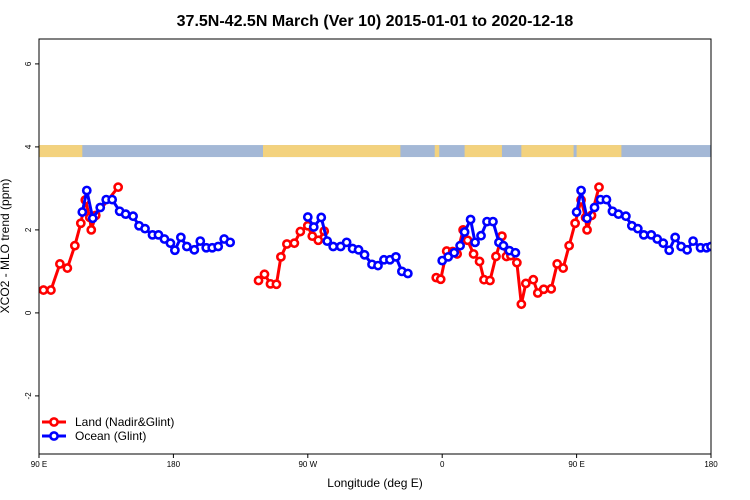 This screenshot has height=500, width=750. Describe the element at coordinates (110, 436) in the screenshot. I see `legend-label: Ocean (Glint)` at that location.